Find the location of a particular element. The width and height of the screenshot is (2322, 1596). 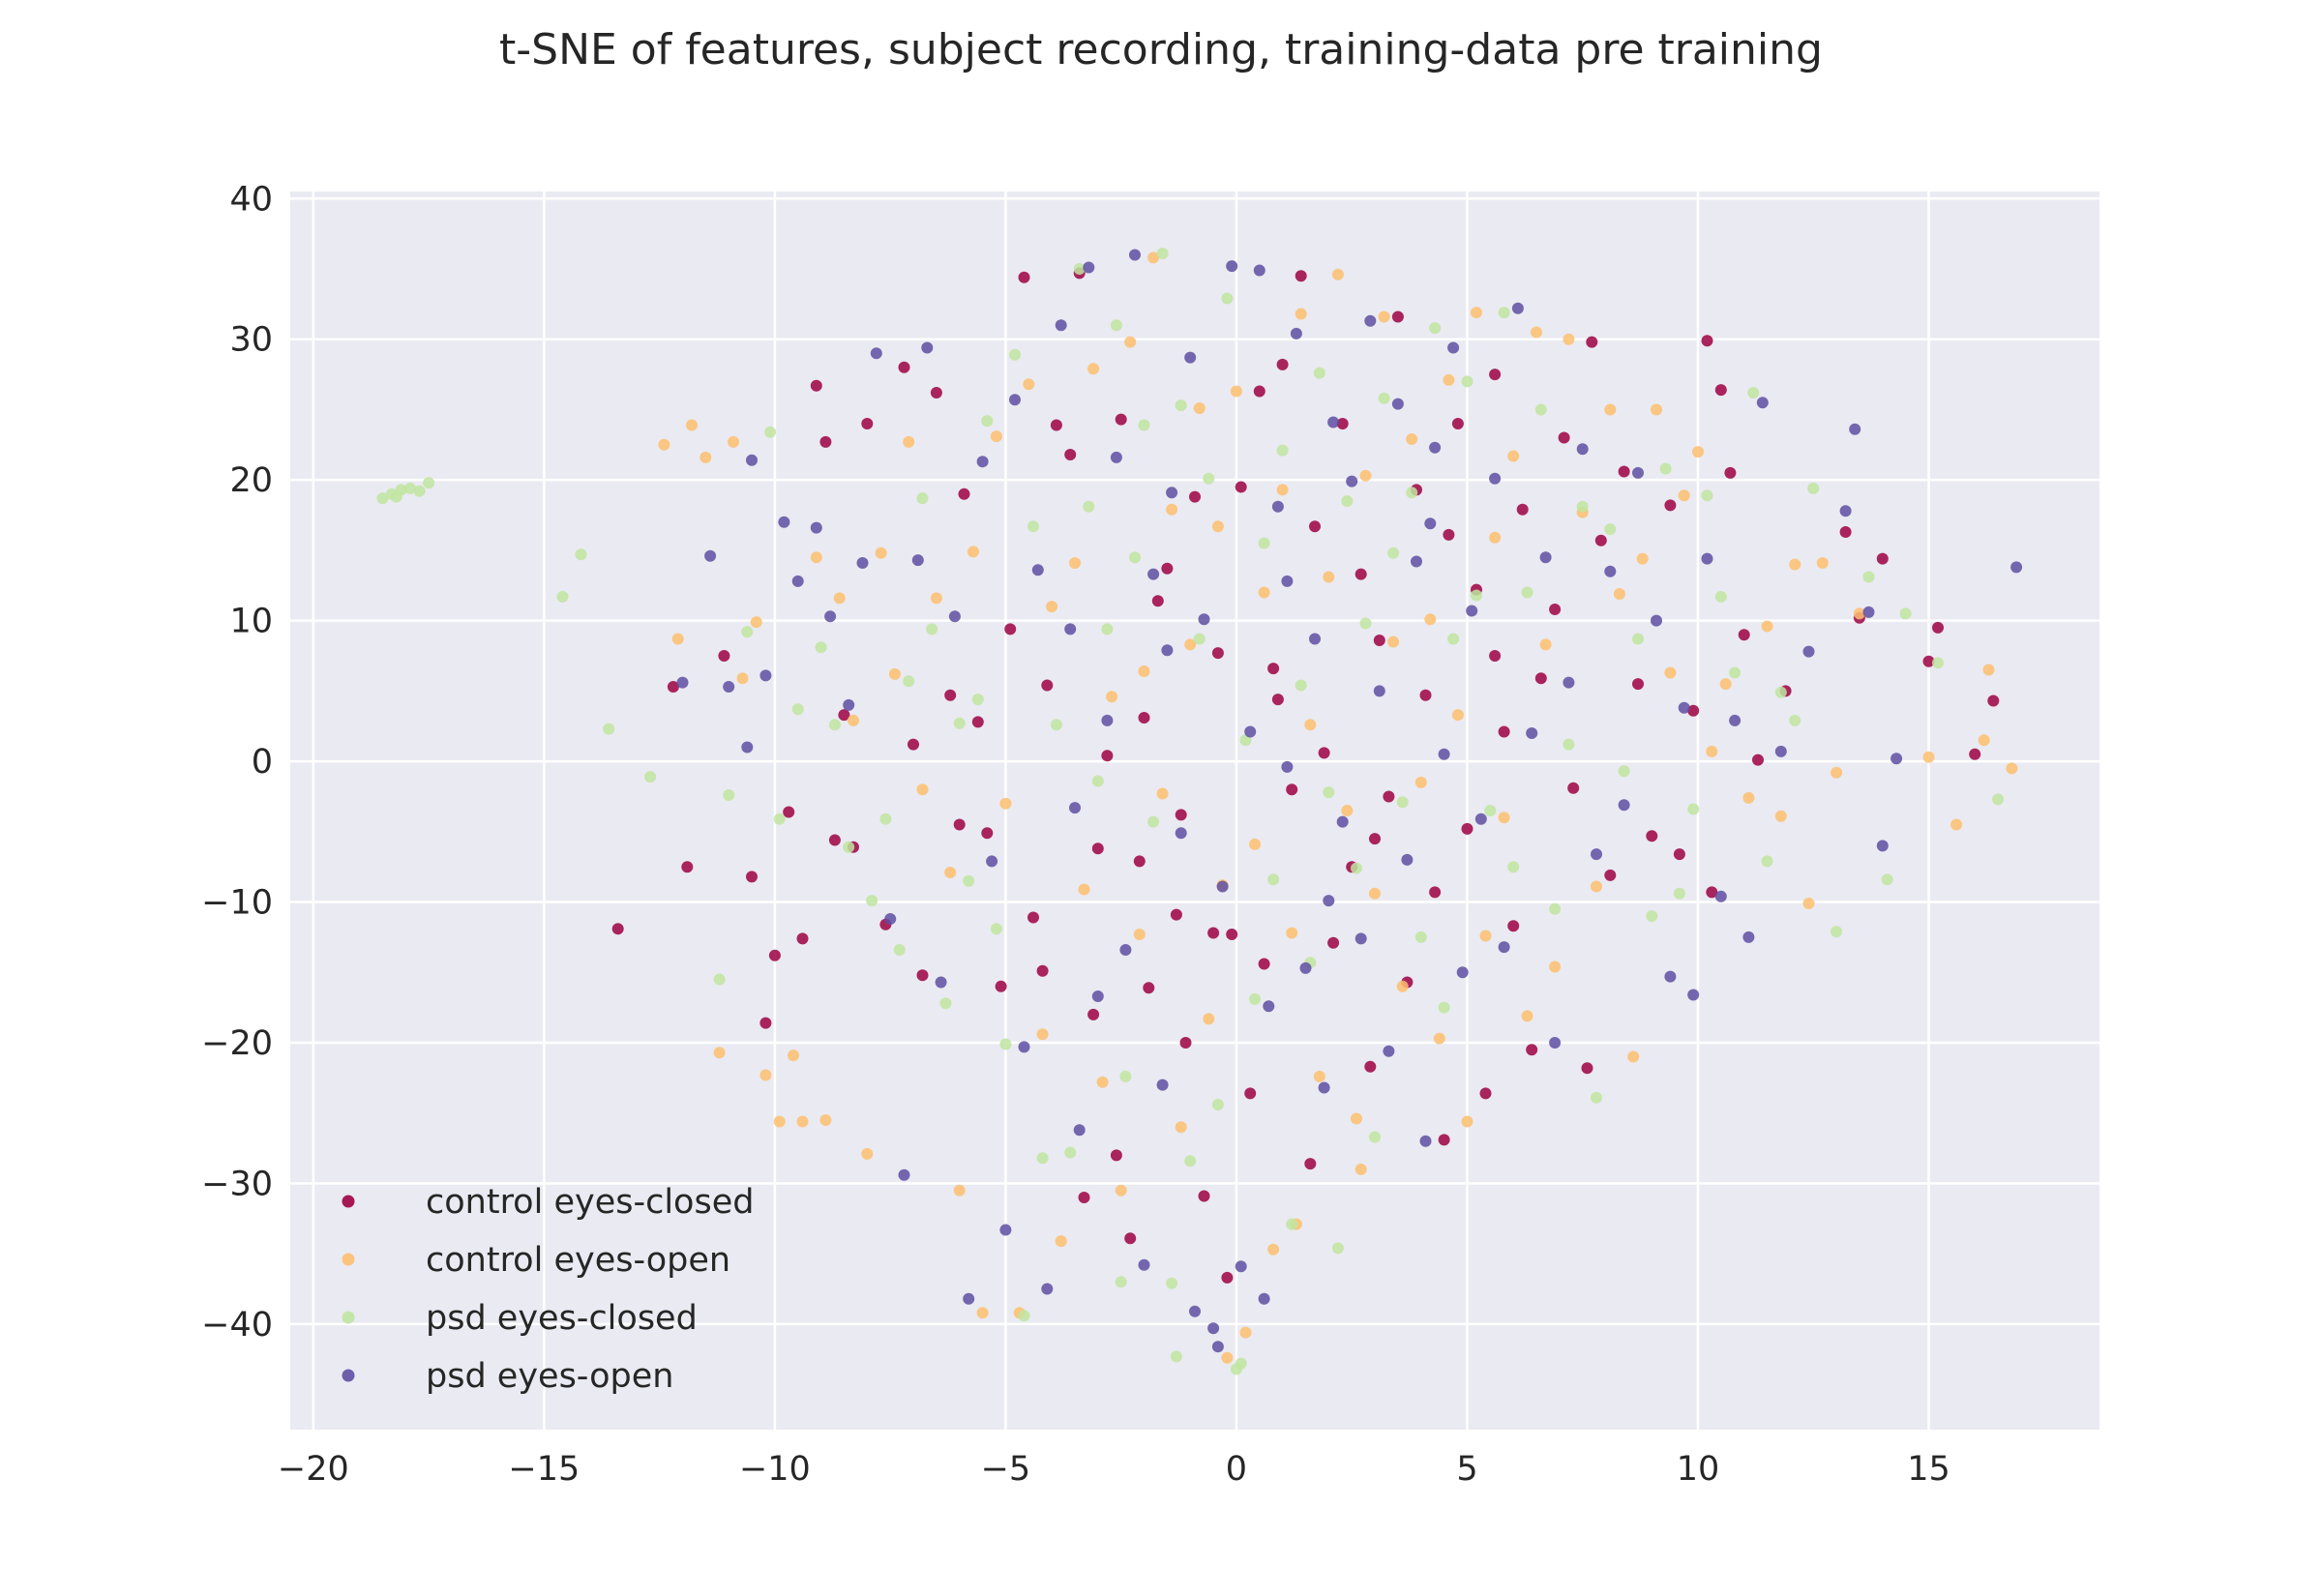

x-tick-label: 5 is located at coordinates (1466, 1469).